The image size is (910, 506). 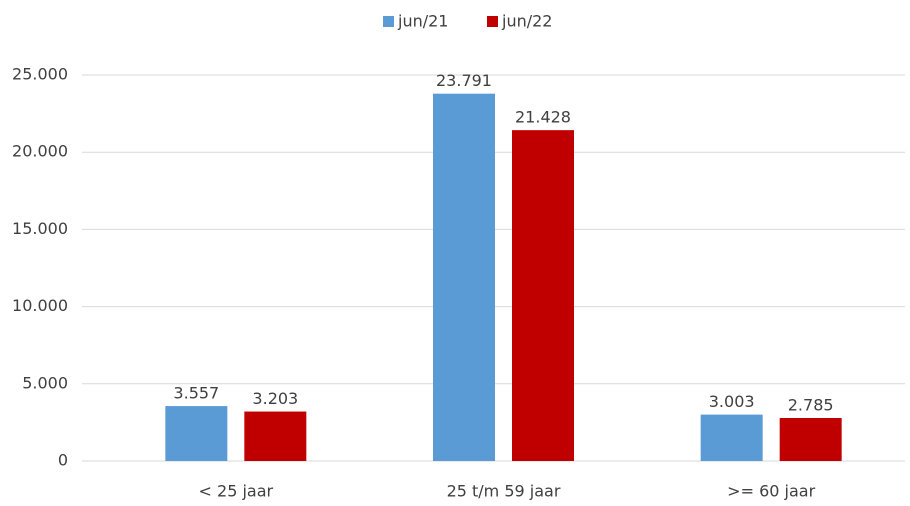 What do you see at coordinates (45, 382) in the screenshot?
I see `y-tick-label: 5.000` at bounding box center [45, 382].